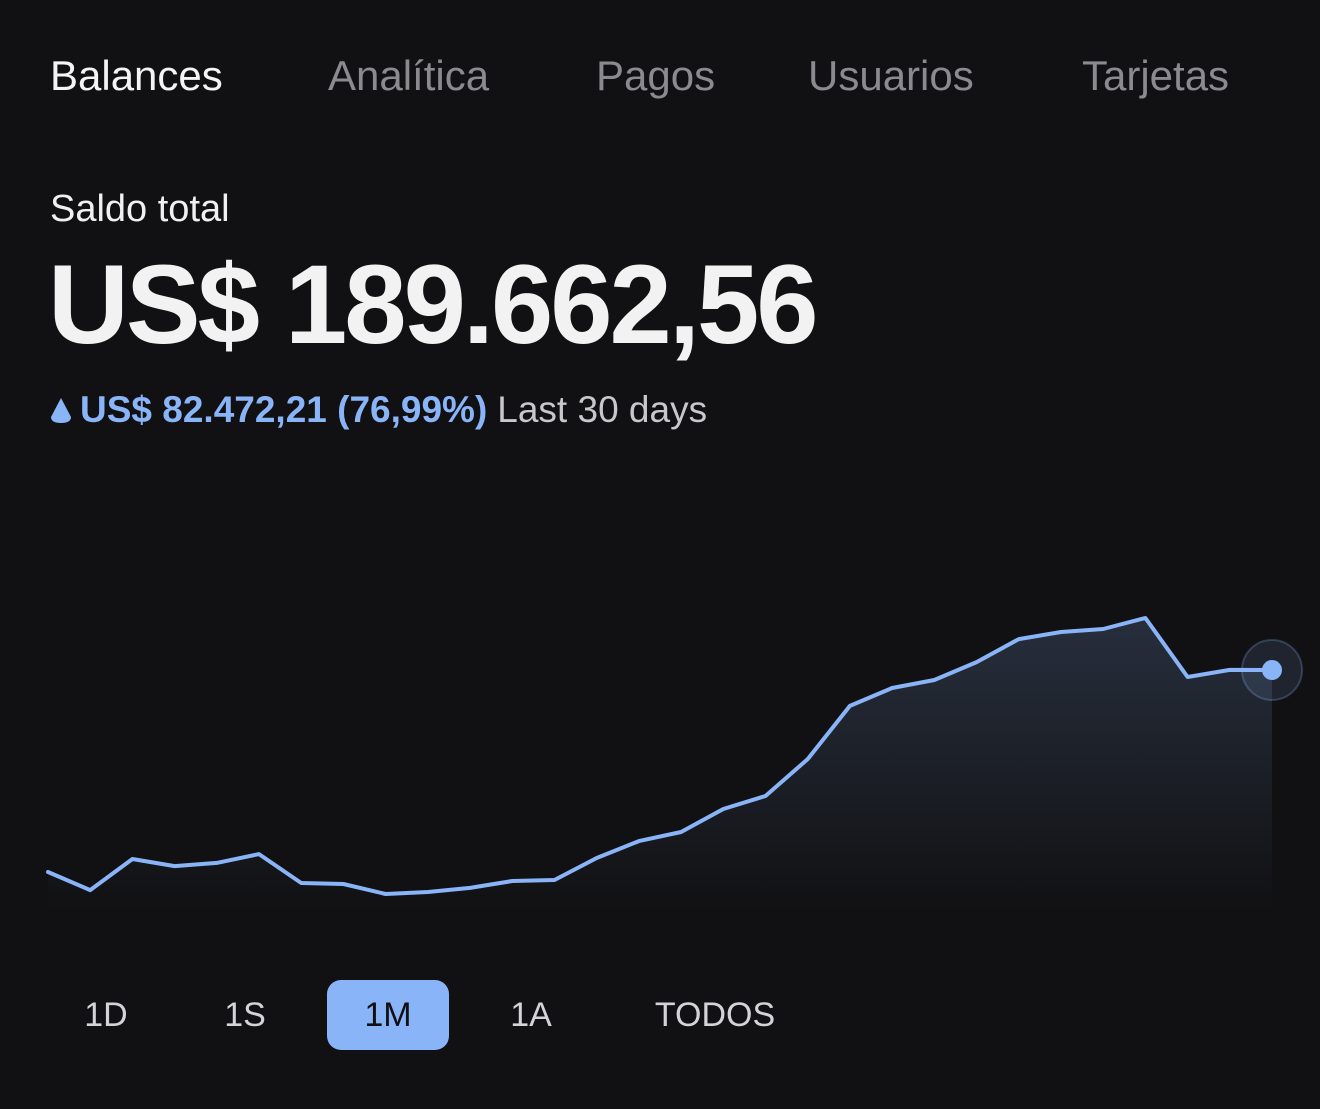 The width and height of the screenshot is (1320, 1109). What do you see at coordinates (284, 409) in the screenshot?
I see `change-amount: US$ 82.472,21 (76,99%)` at bounding box center [284, 409].